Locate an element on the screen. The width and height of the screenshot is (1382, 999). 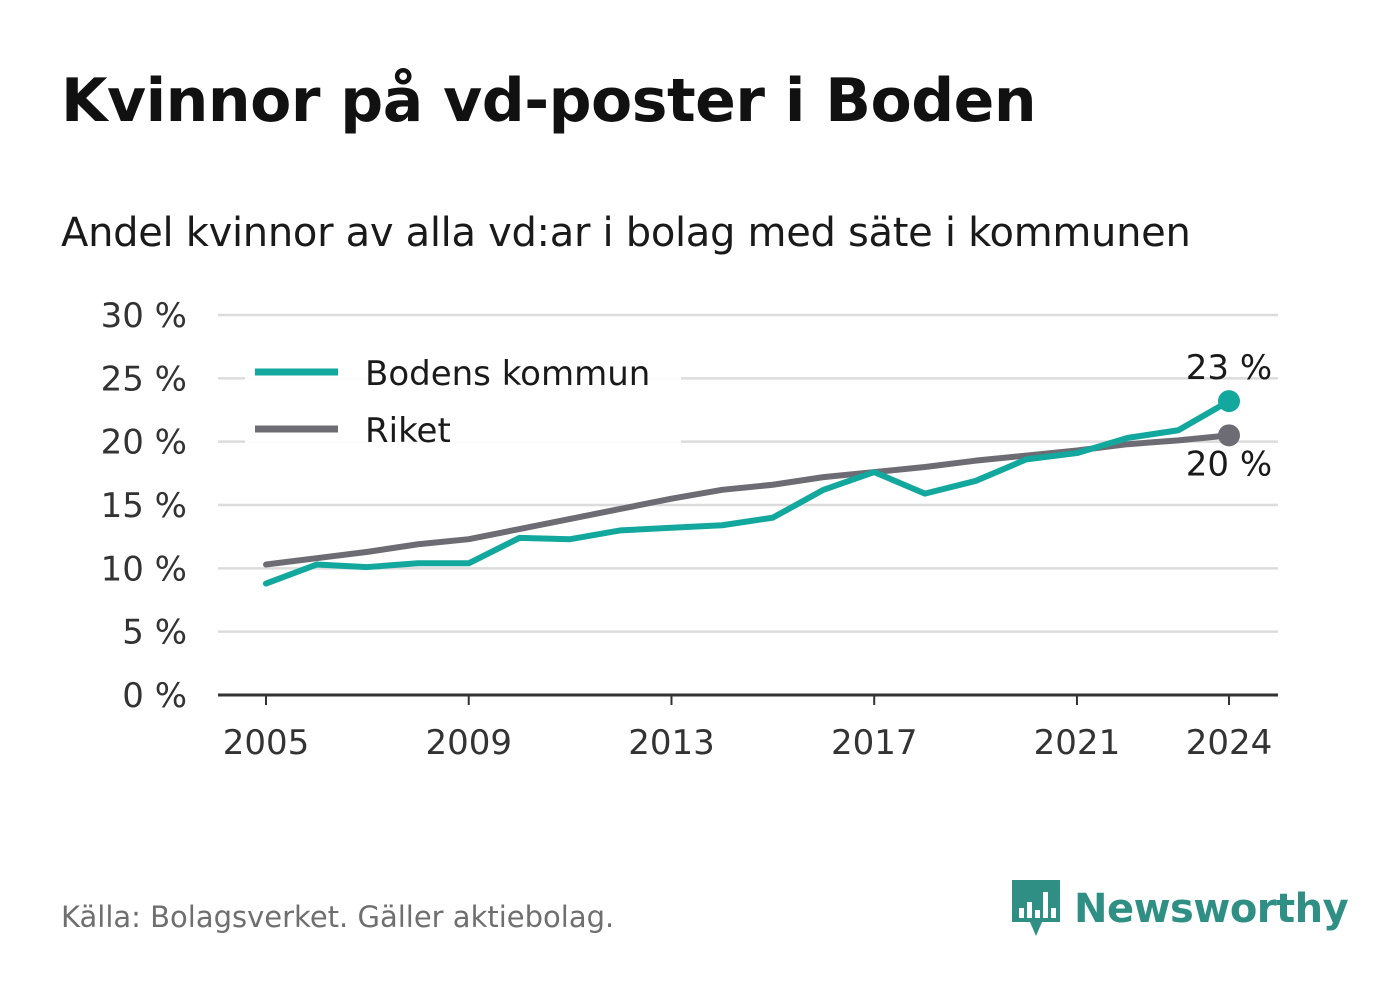
newsworthy-logo-icon is located at coordinates (1036, 908).